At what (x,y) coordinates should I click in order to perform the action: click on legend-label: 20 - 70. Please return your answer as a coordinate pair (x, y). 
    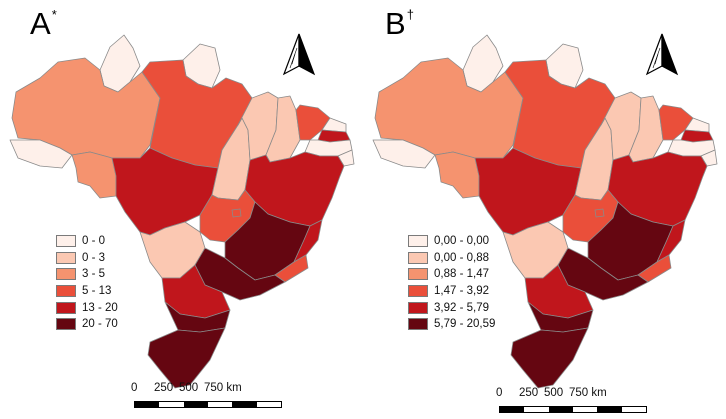
    Looking at the image, I should click on (100, 324).